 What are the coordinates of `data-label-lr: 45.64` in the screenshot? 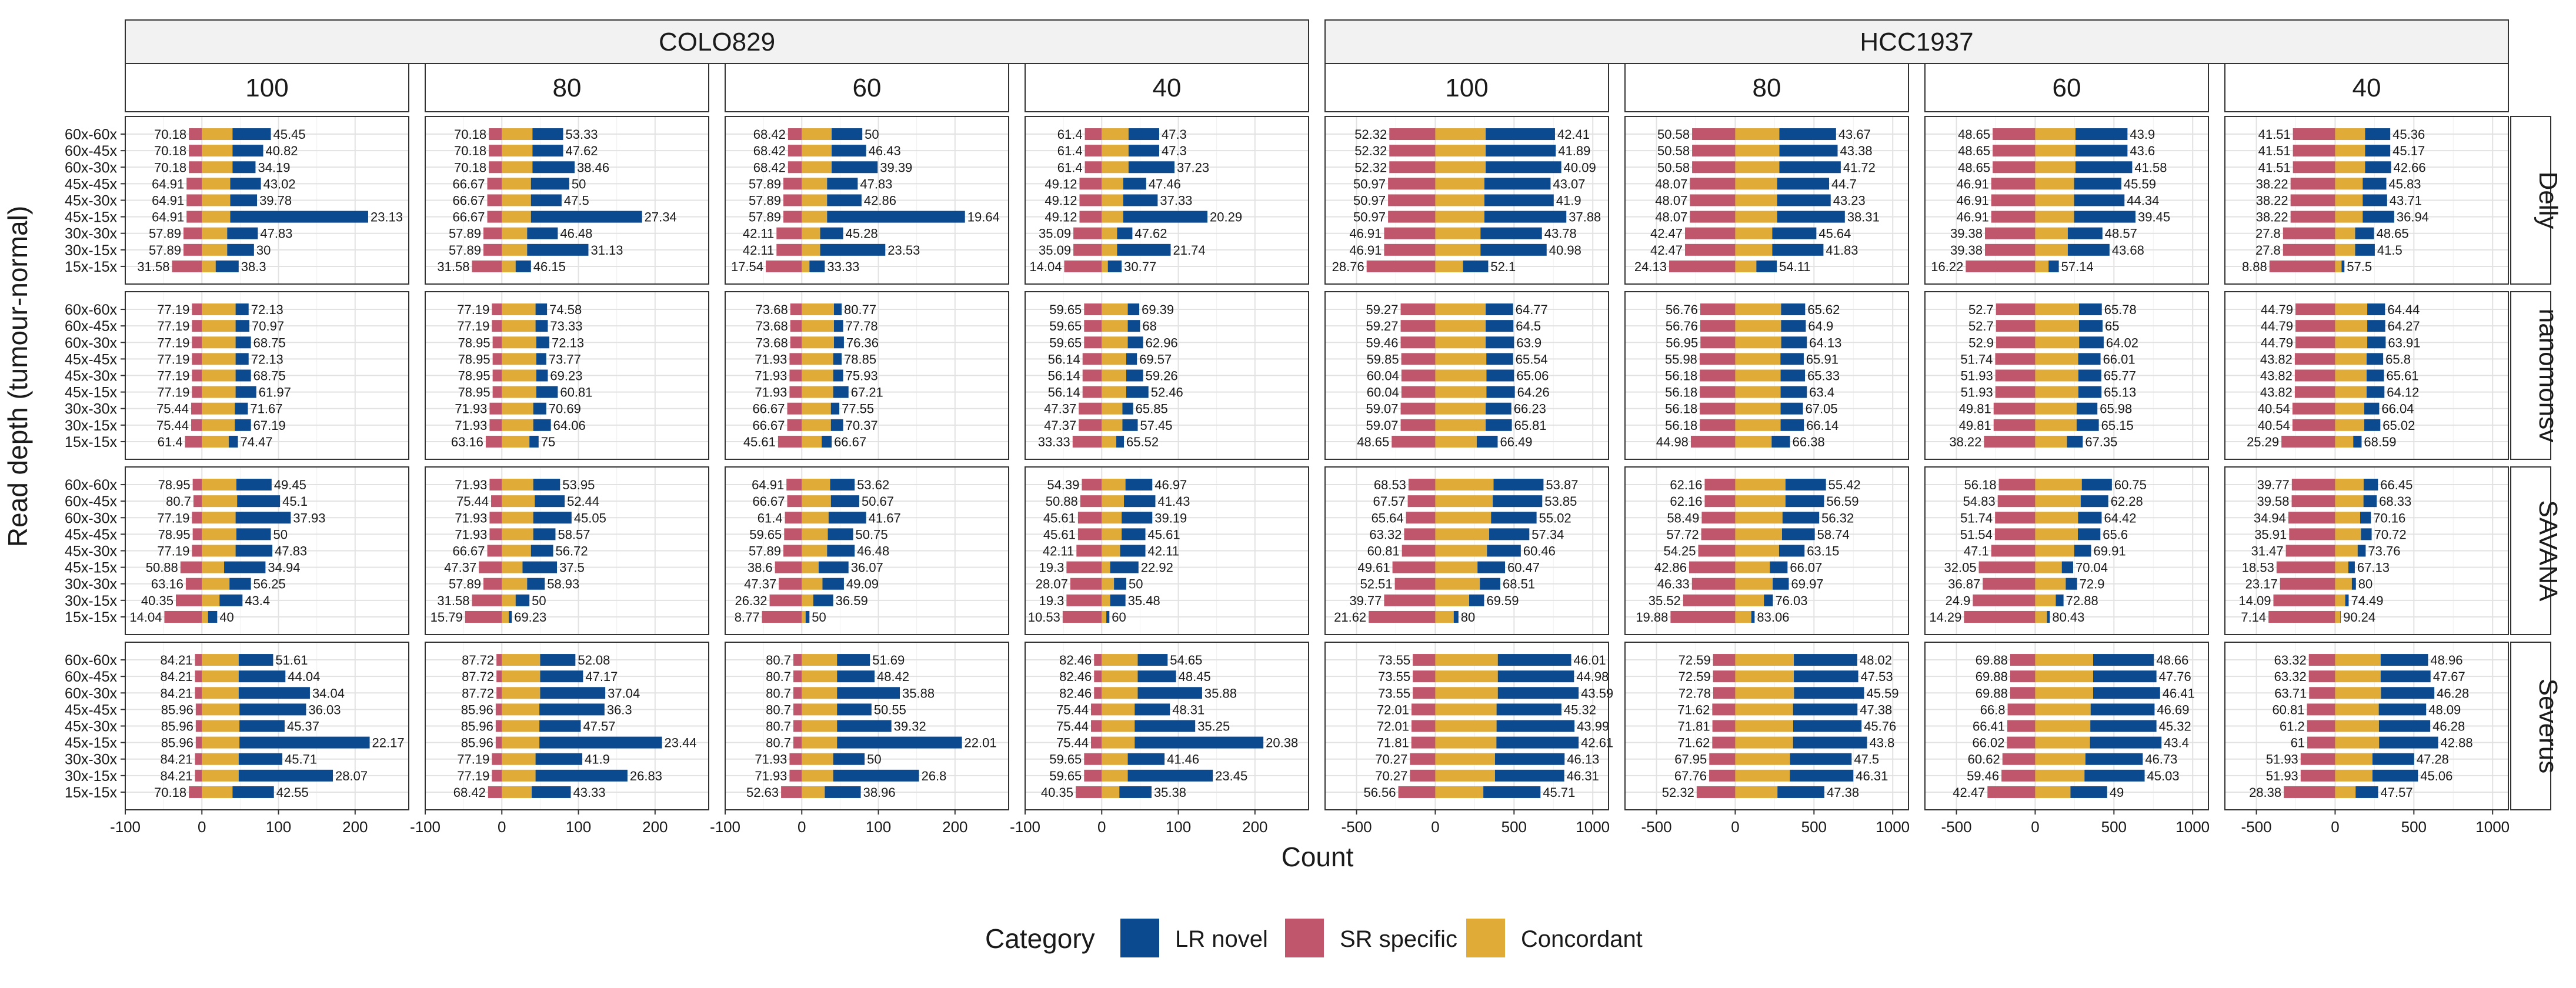 It's located at (1834, 234).